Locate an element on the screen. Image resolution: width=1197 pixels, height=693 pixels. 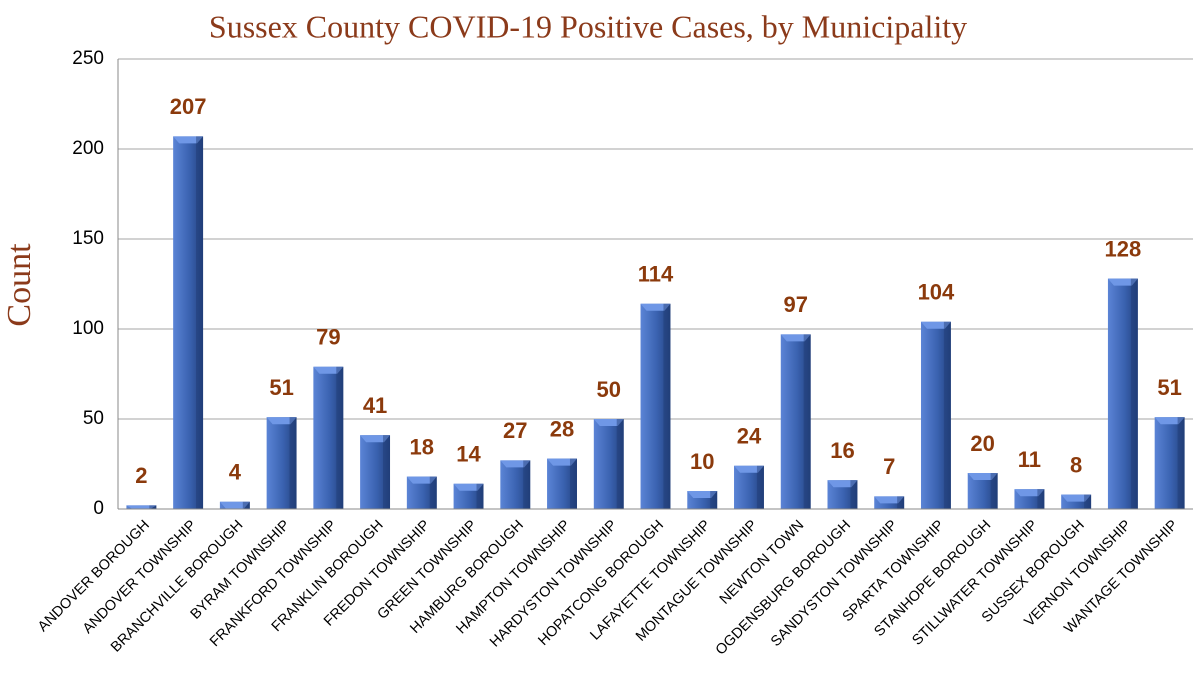
y-tick-label: 50 is located at coordinates (93, 418).